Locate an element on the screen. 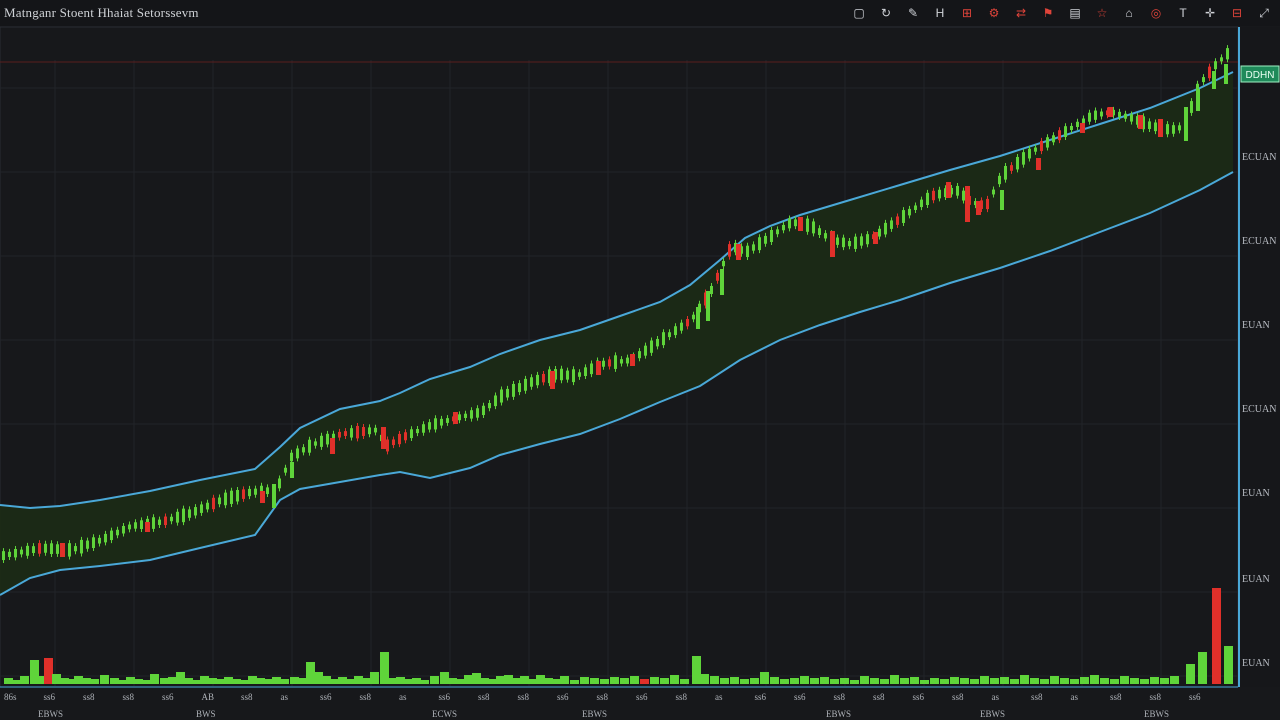 The image size is (1280, 720). highlight-icon: H is located at coordinates (940, 13).